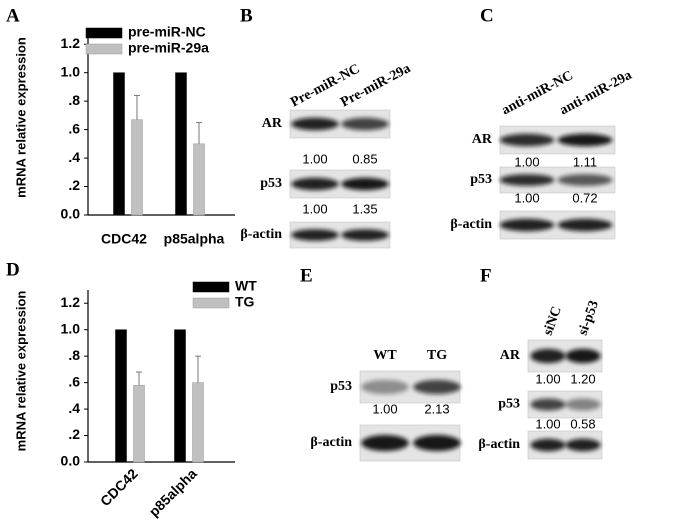 Image resolution: width=700 pixels, height=521 pixels. Describe the element at coordinates (13, 269) in the screenshot. I see `panel-letter: D` at that location.